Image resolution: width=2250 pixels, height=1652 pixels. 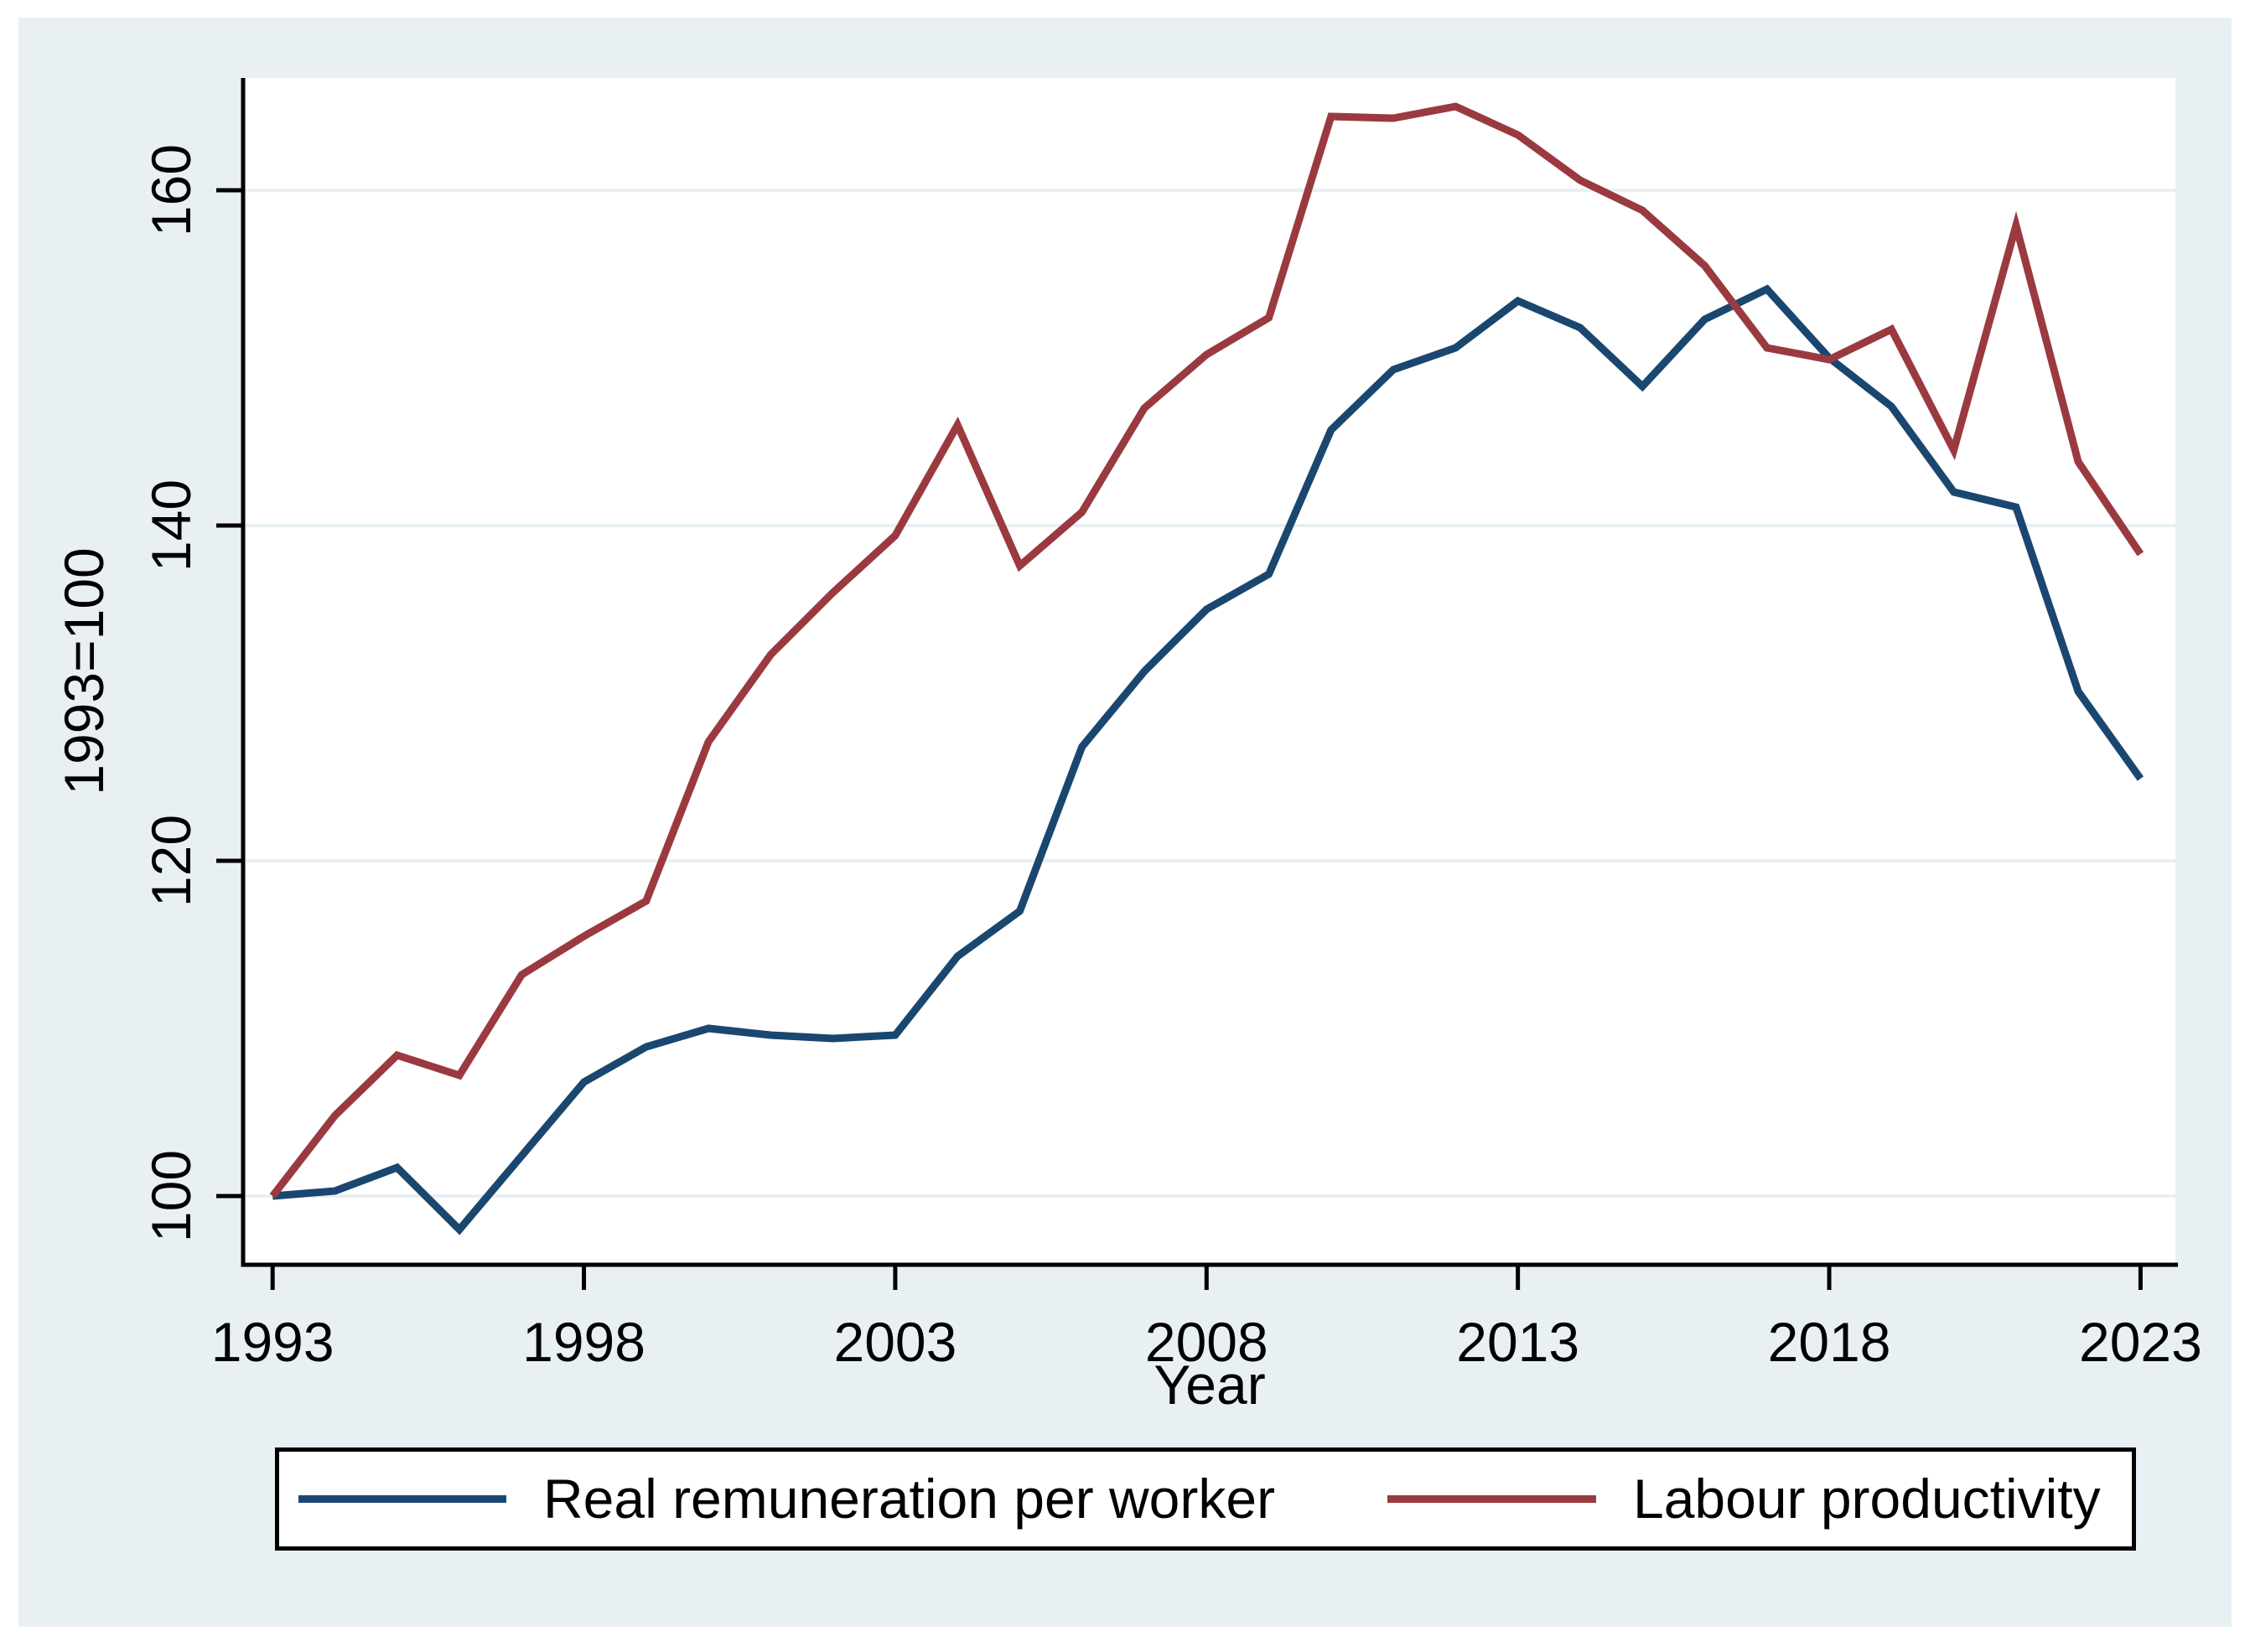 What do you see at coordinates (1867, 1499) in the screenshot?
I see `legend-label-productivity: Labour productivity` at bounding box center [1867, 1499].